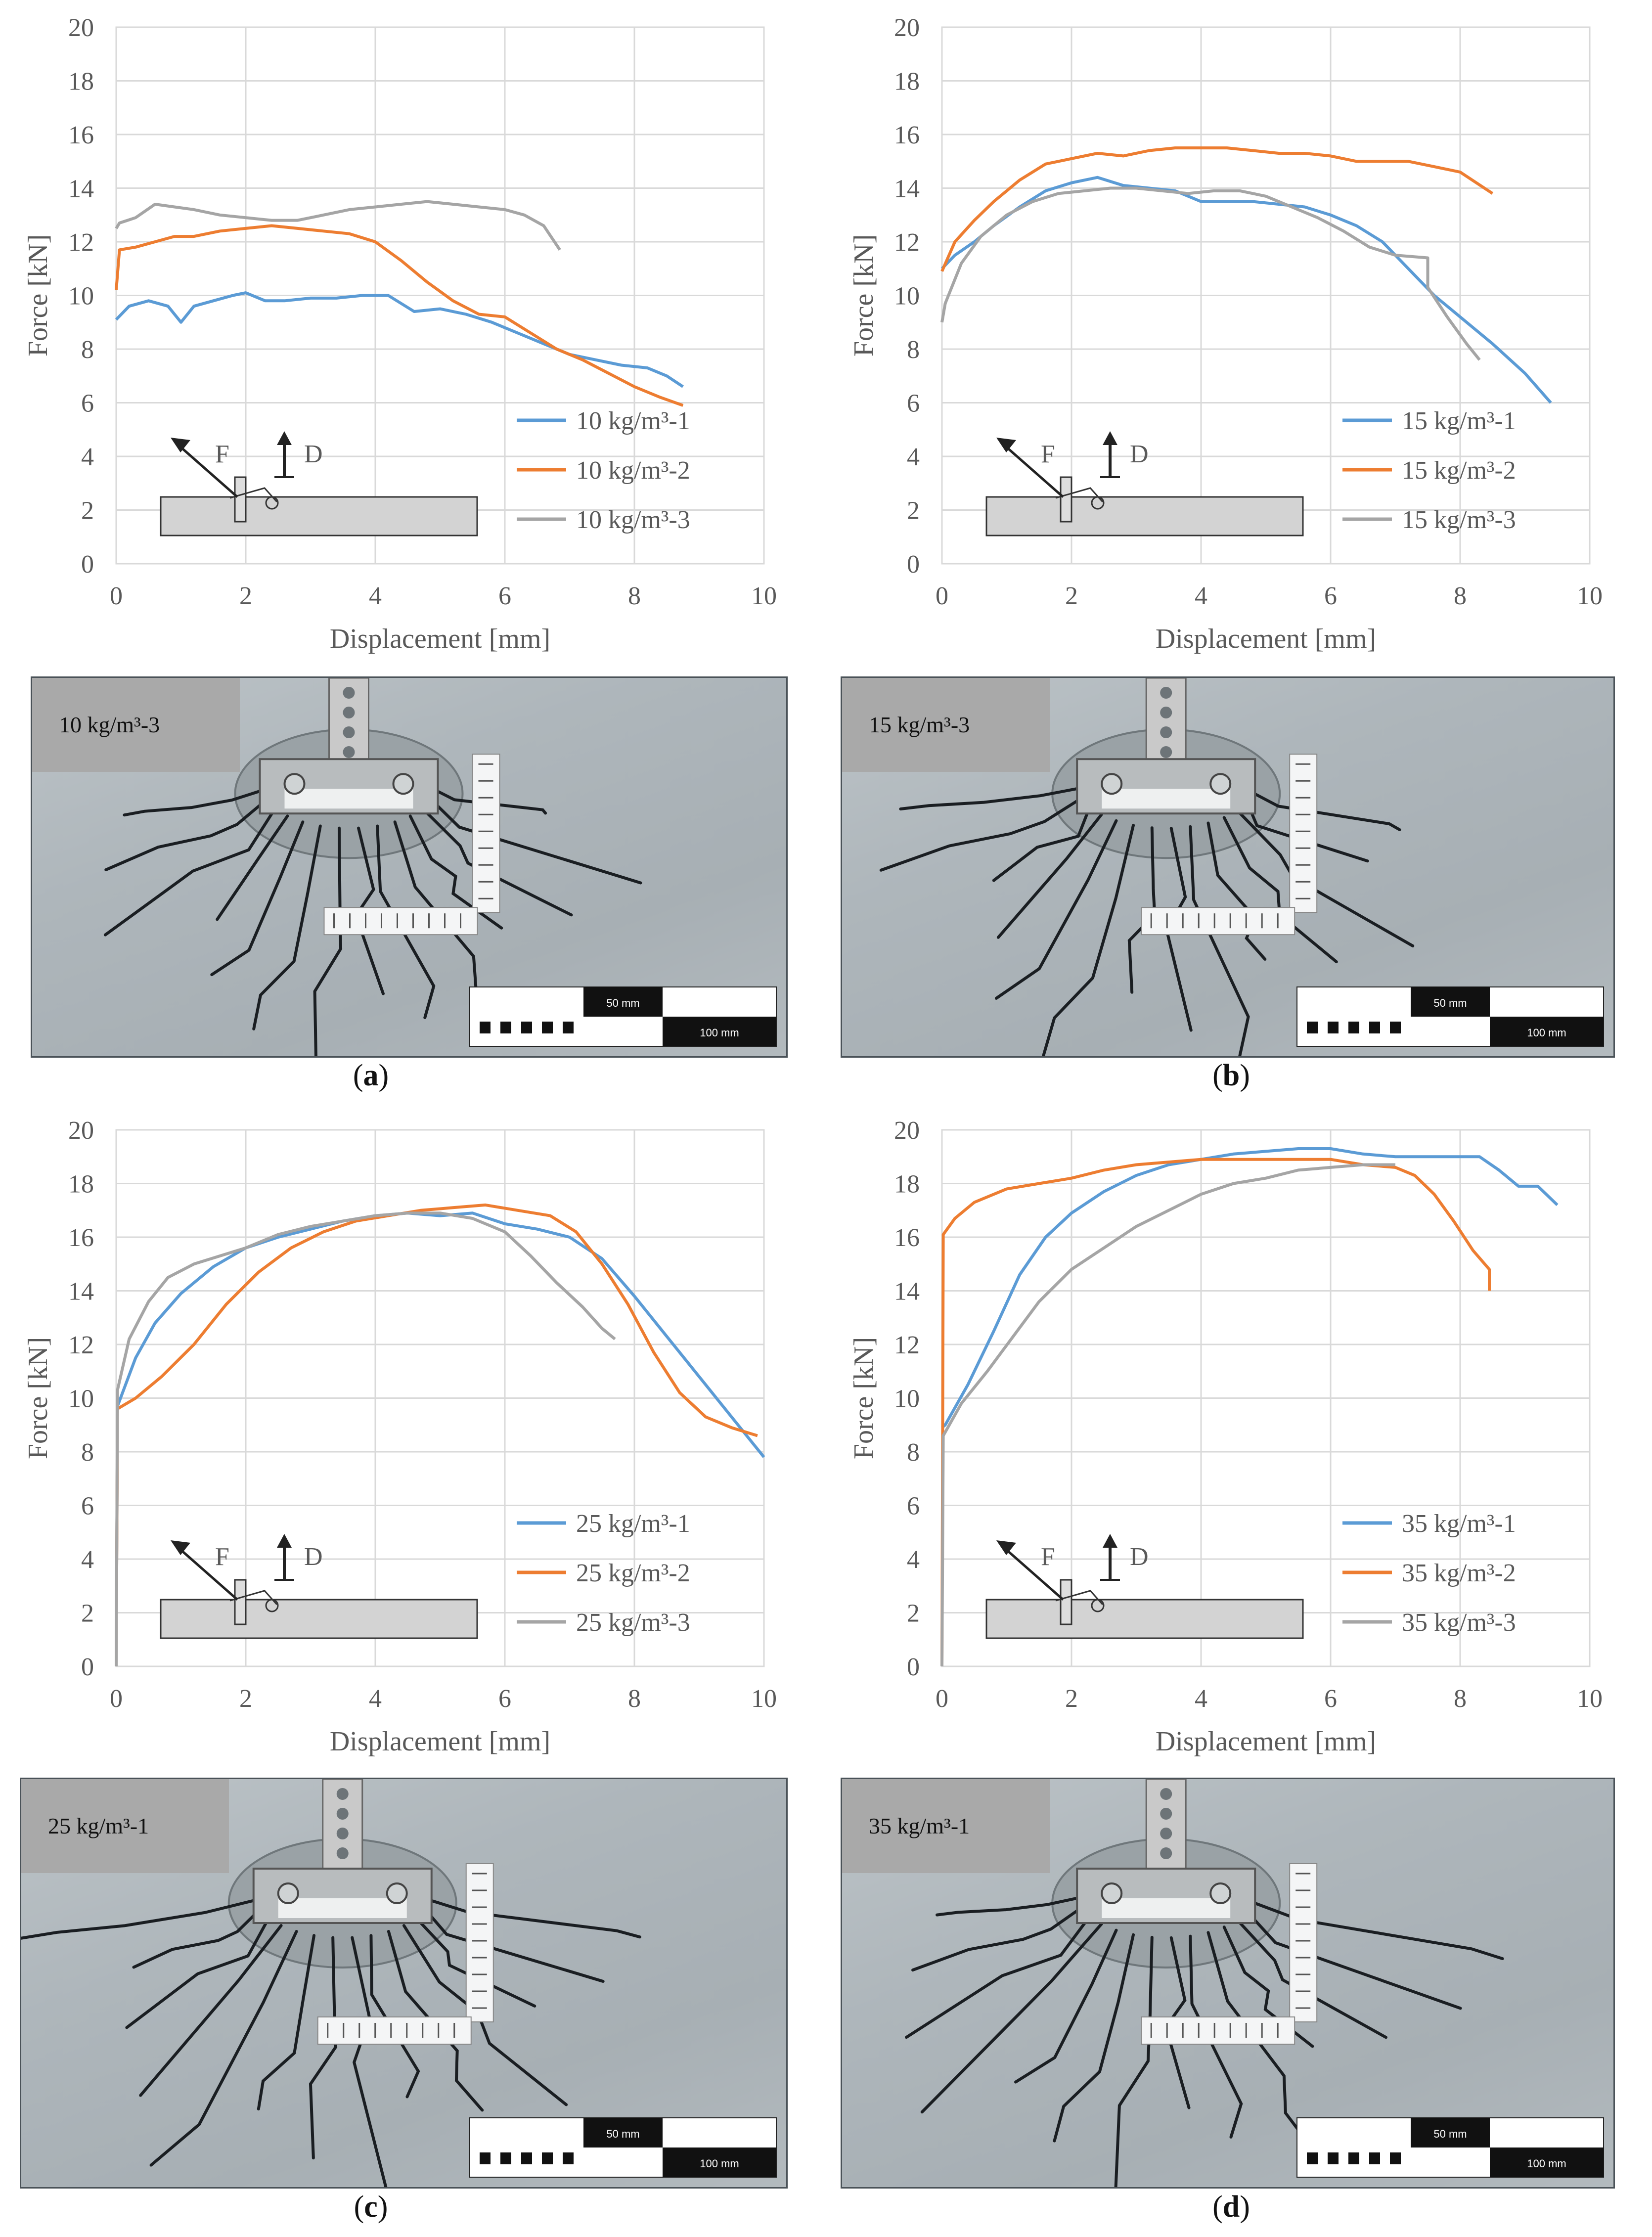 The width and height of the screenshot is (1652, 2237). I want to click on slab-illustration: 50 mm 100 mm, so click(440, 867).